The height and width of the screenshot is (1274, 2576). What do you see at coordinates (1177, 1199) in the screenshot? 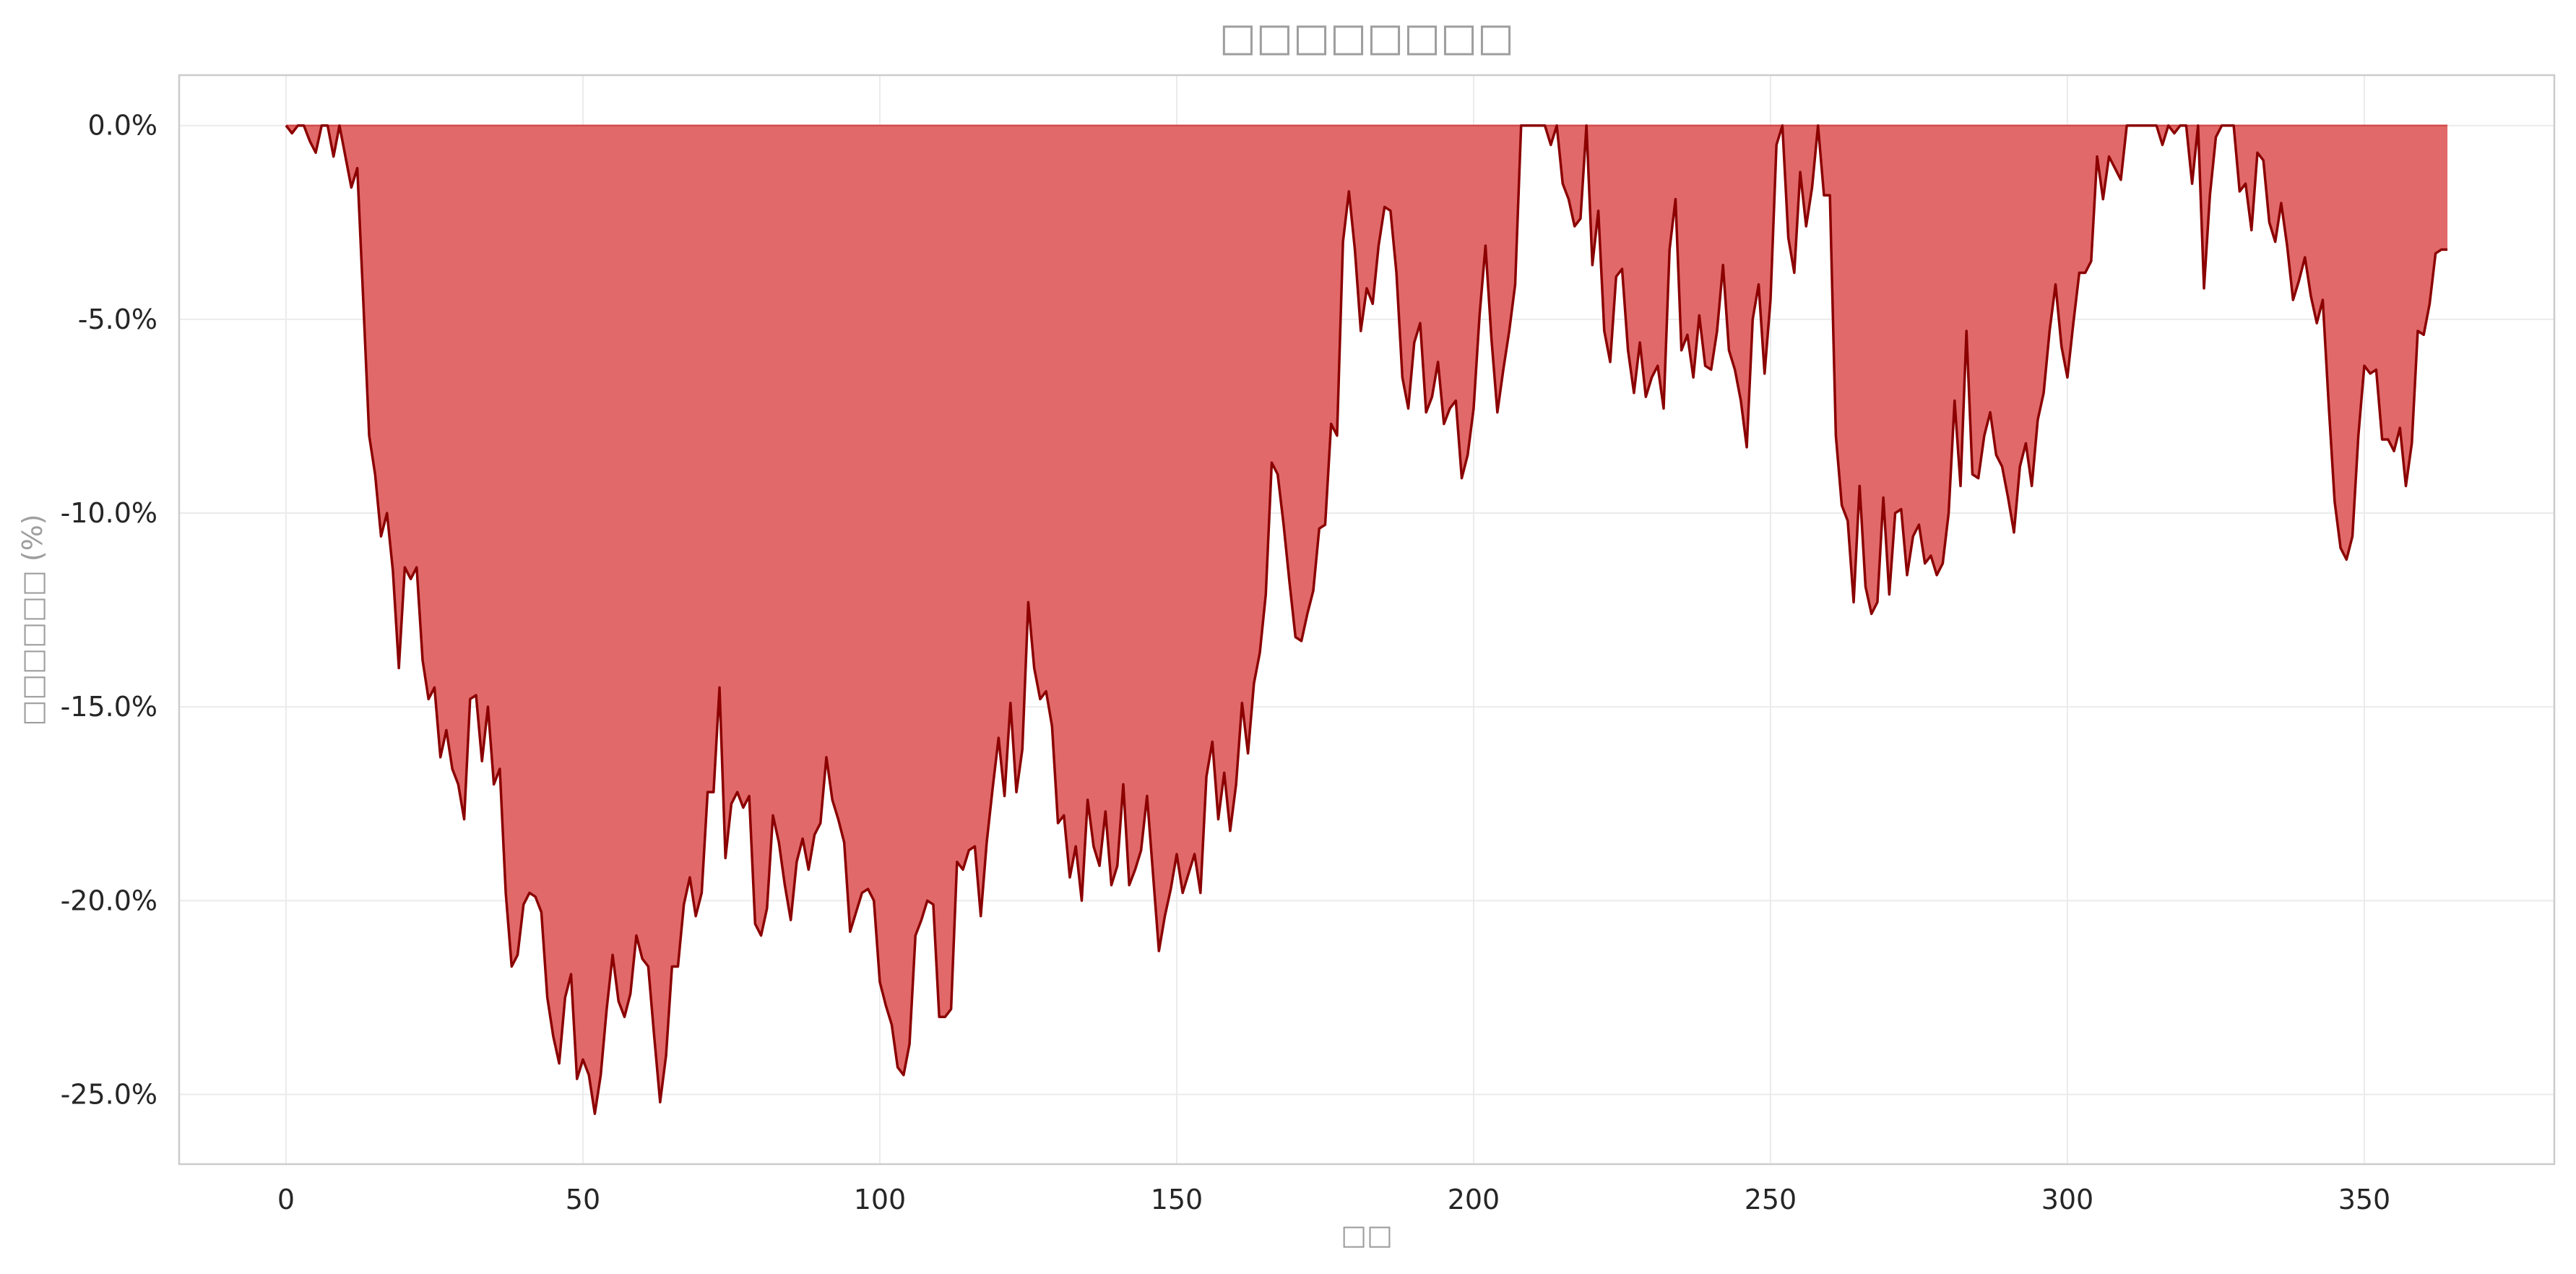
I see `x-tick-label: 150` at bounding box center [1177, 1199].